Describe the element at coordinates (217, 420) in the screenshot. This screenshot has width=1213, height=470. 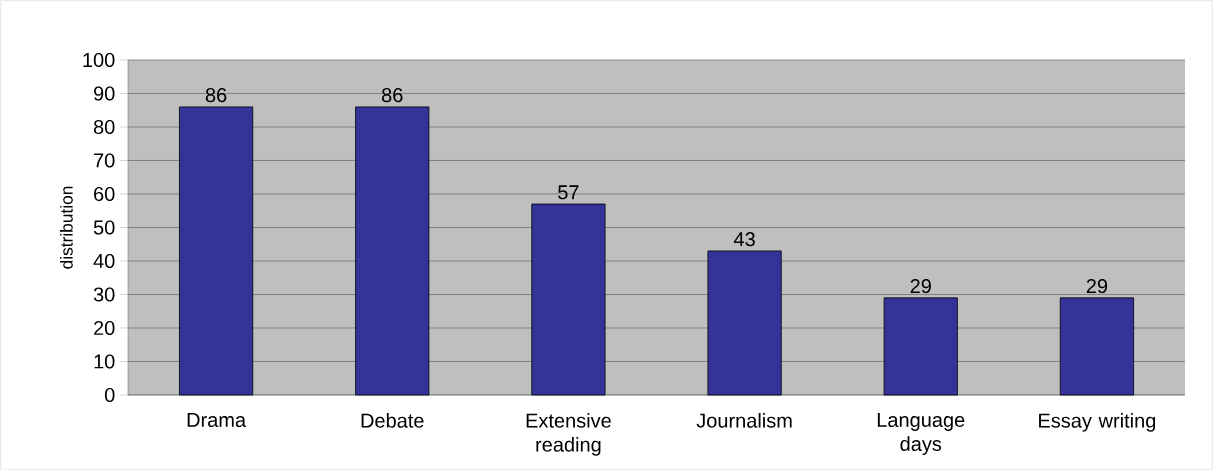
I see `x-tick-label: Drama` at that location.